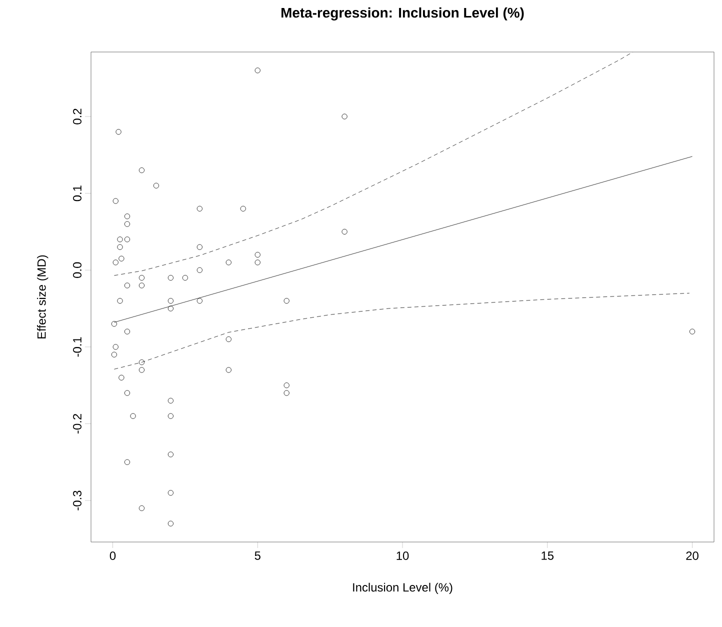  Describe the element at coordinates (77, 347) in the screenshot. I see `y-tick-label: -0.1` at that location.